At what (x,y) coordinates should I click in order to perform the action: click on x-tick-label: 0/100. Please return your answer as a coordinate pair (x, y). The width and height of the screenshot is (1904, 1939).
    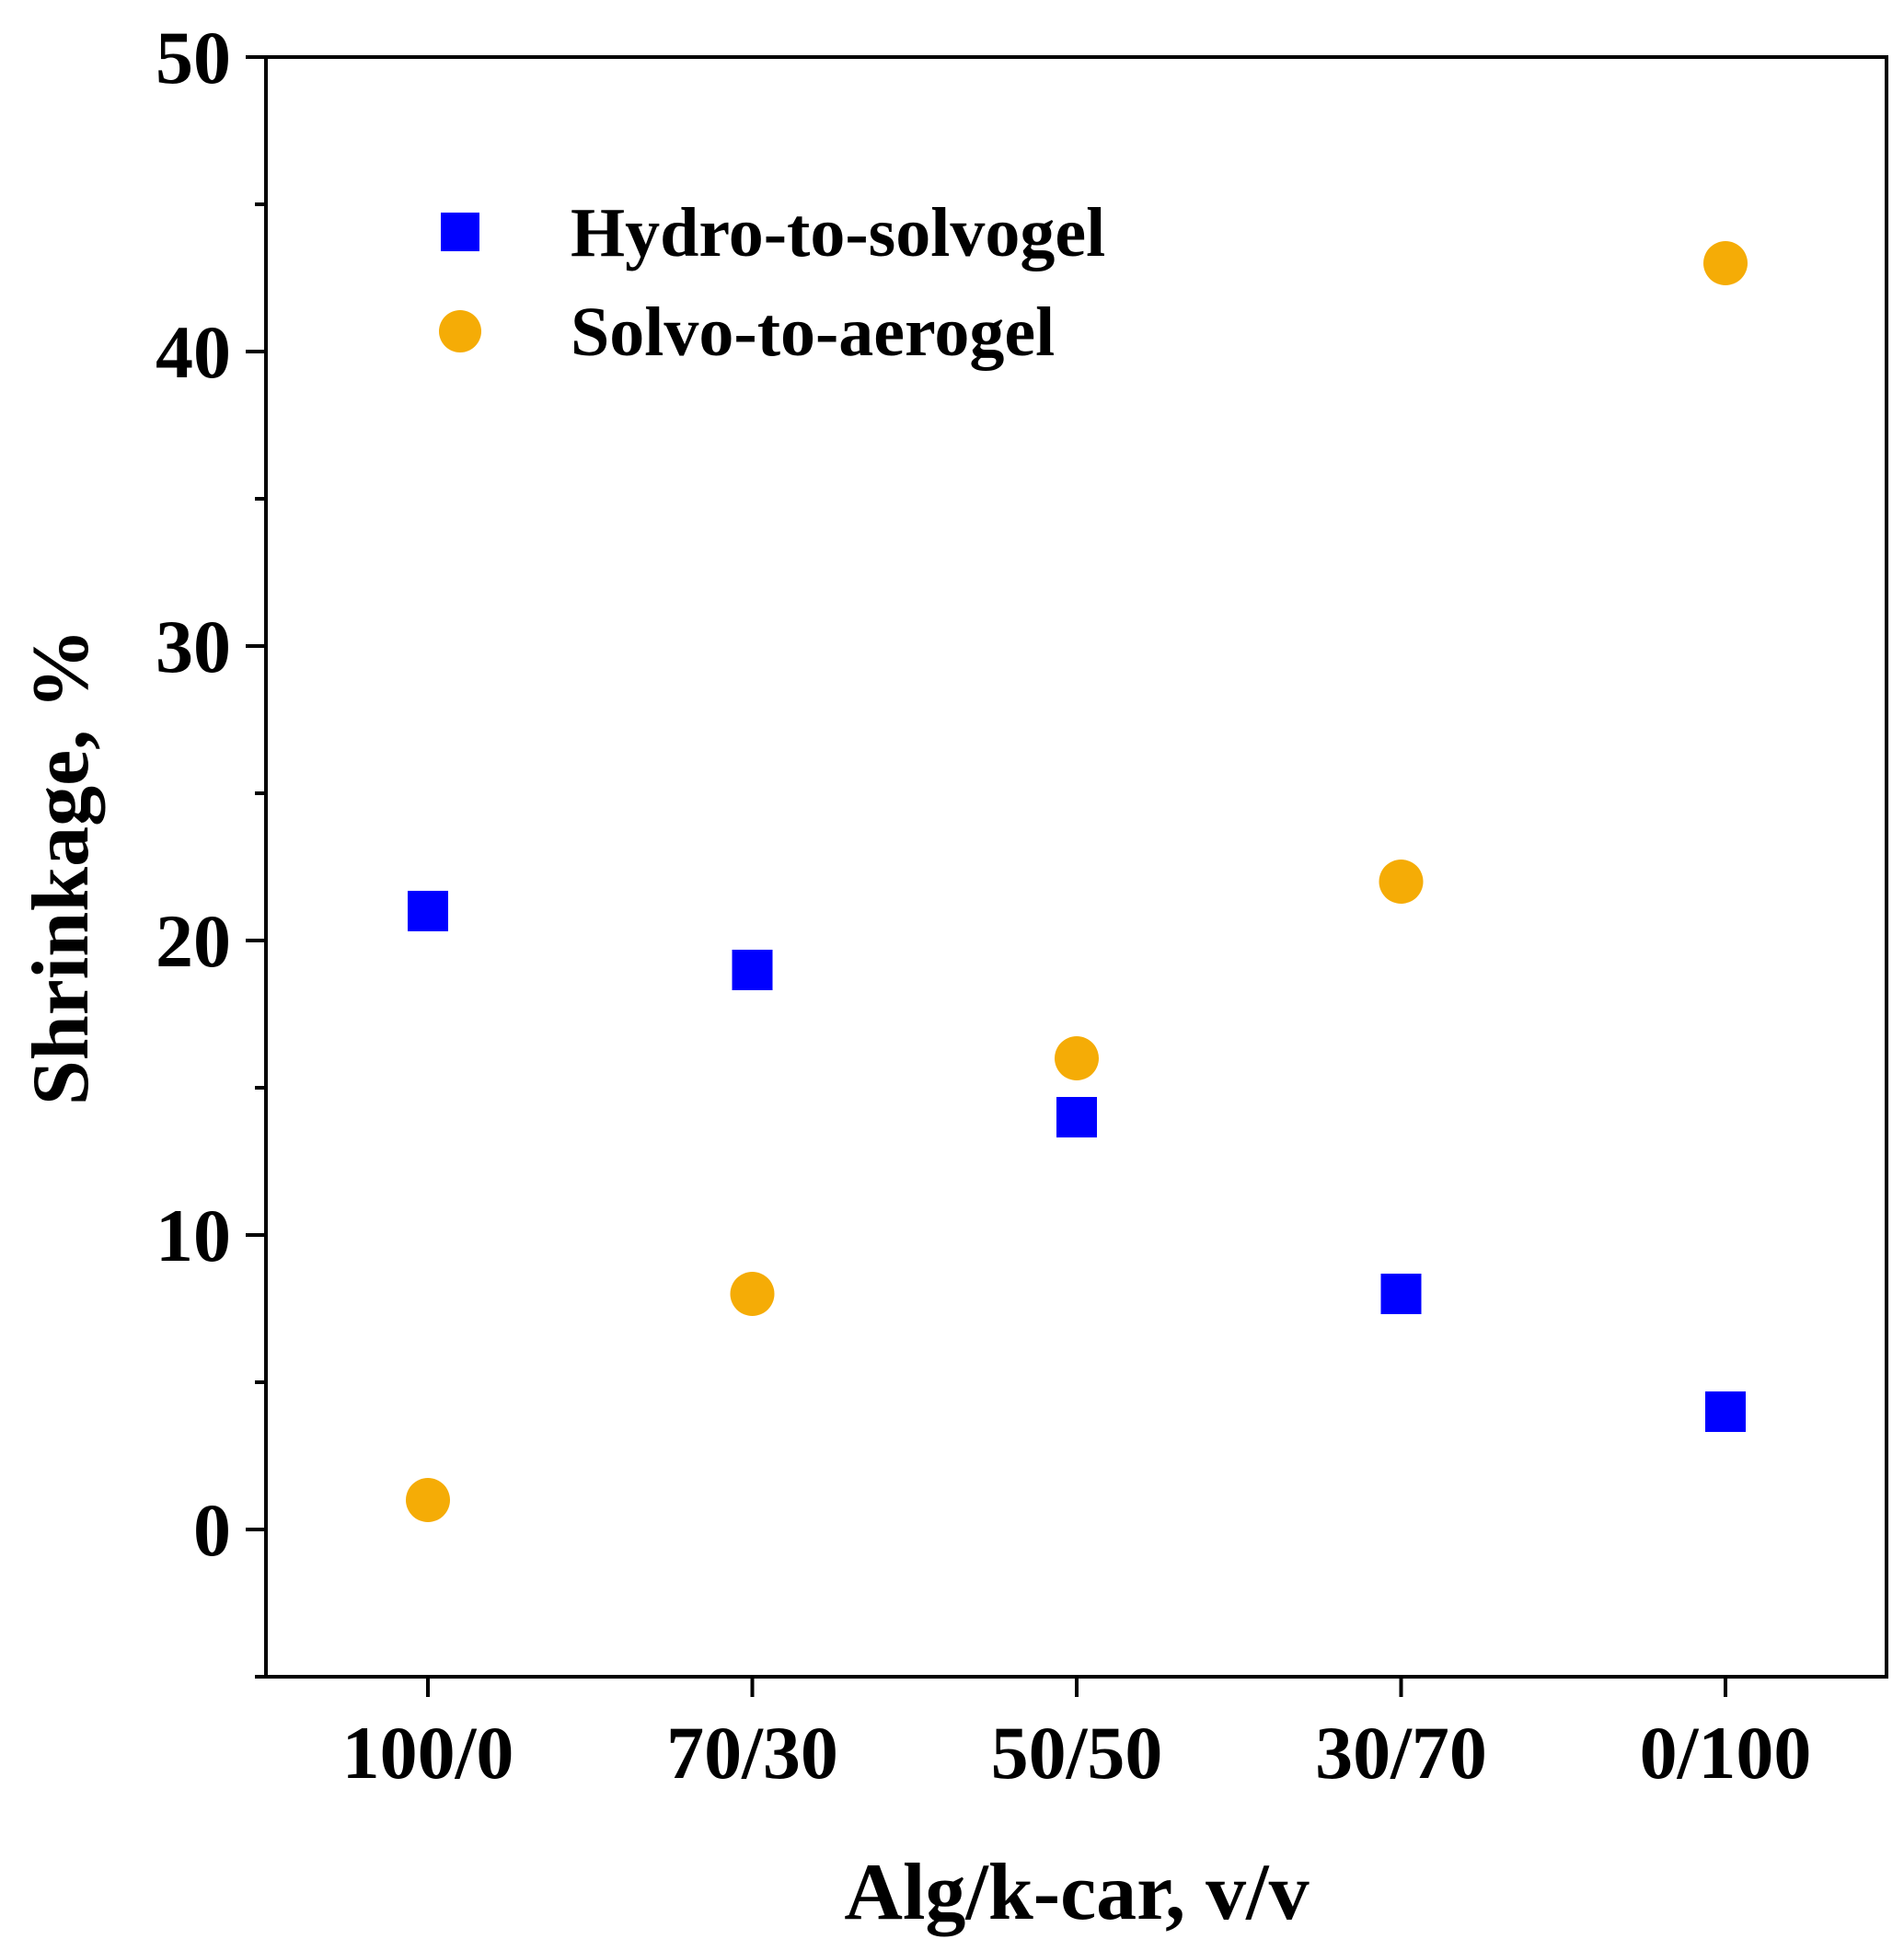
    Looking at the image, I should click on (1726, 1753).